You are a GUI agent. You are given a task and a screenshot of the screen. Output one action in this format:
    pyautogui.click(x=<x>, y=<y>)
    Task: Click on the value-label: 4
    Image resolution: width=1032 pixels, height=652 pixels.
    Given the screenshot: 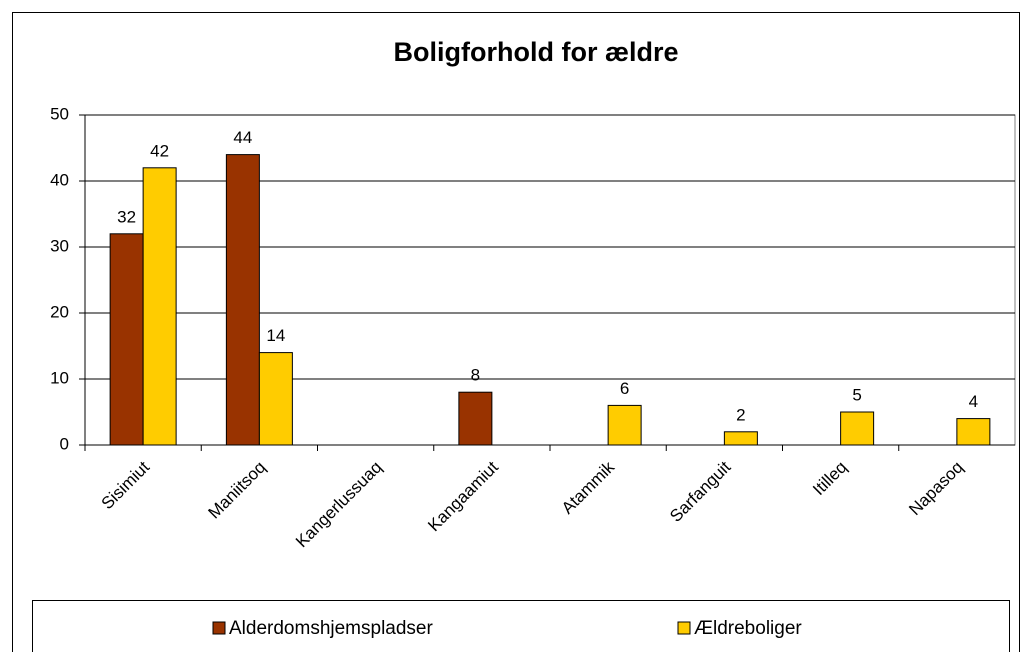 What is the action you would take?
    pyautogui.click(x=973, y=401)
    